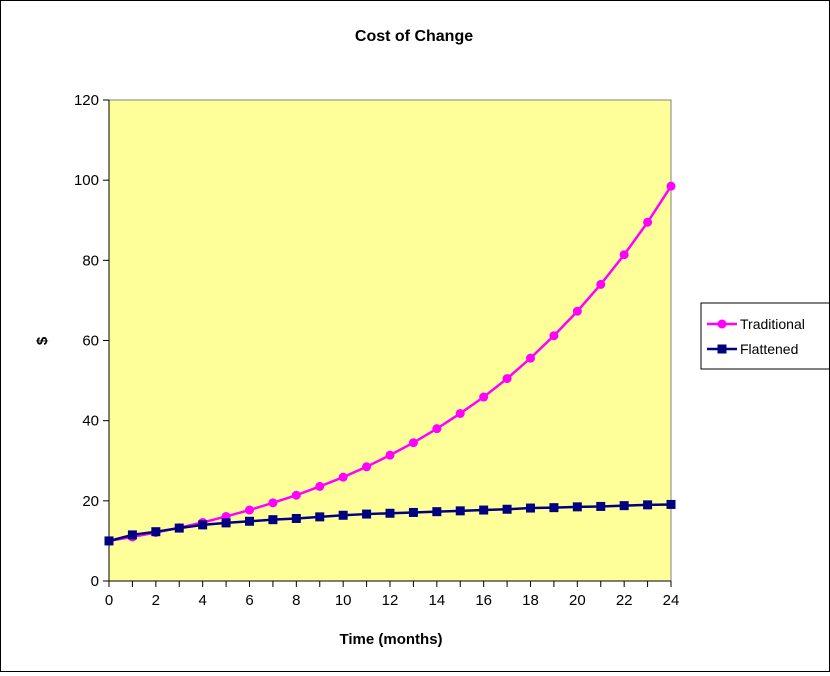  I want to click on legend: Traditional Flattened, so click(765, 336).